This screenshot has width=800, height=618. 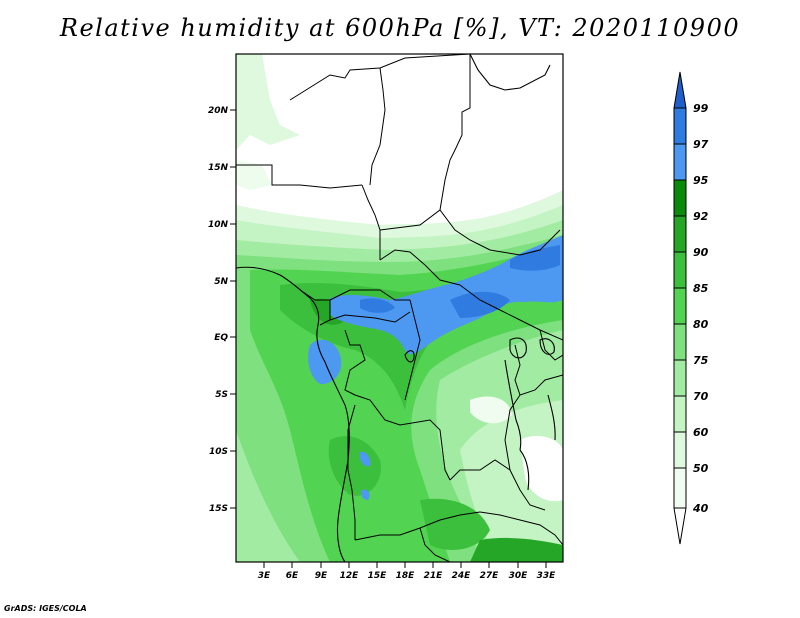 What do you see at coordinates (218, 452) in the screenshot?
I see `lat-label-10s: 10S` at bounding box center [218, 452].